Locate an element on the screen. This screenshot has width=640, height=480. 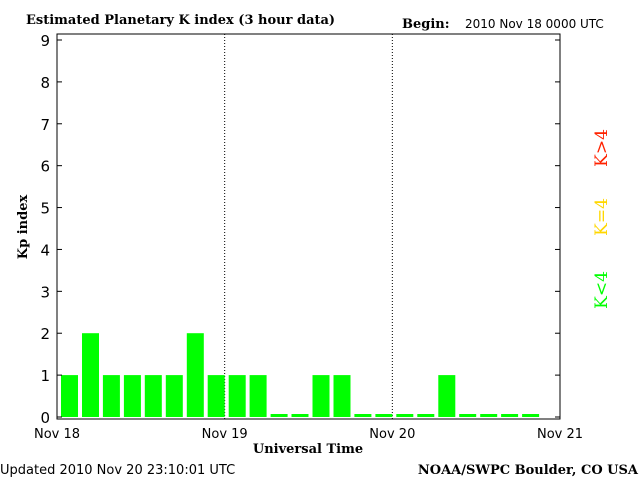
legend-label: K<4 is located at coordinates (602, 290).